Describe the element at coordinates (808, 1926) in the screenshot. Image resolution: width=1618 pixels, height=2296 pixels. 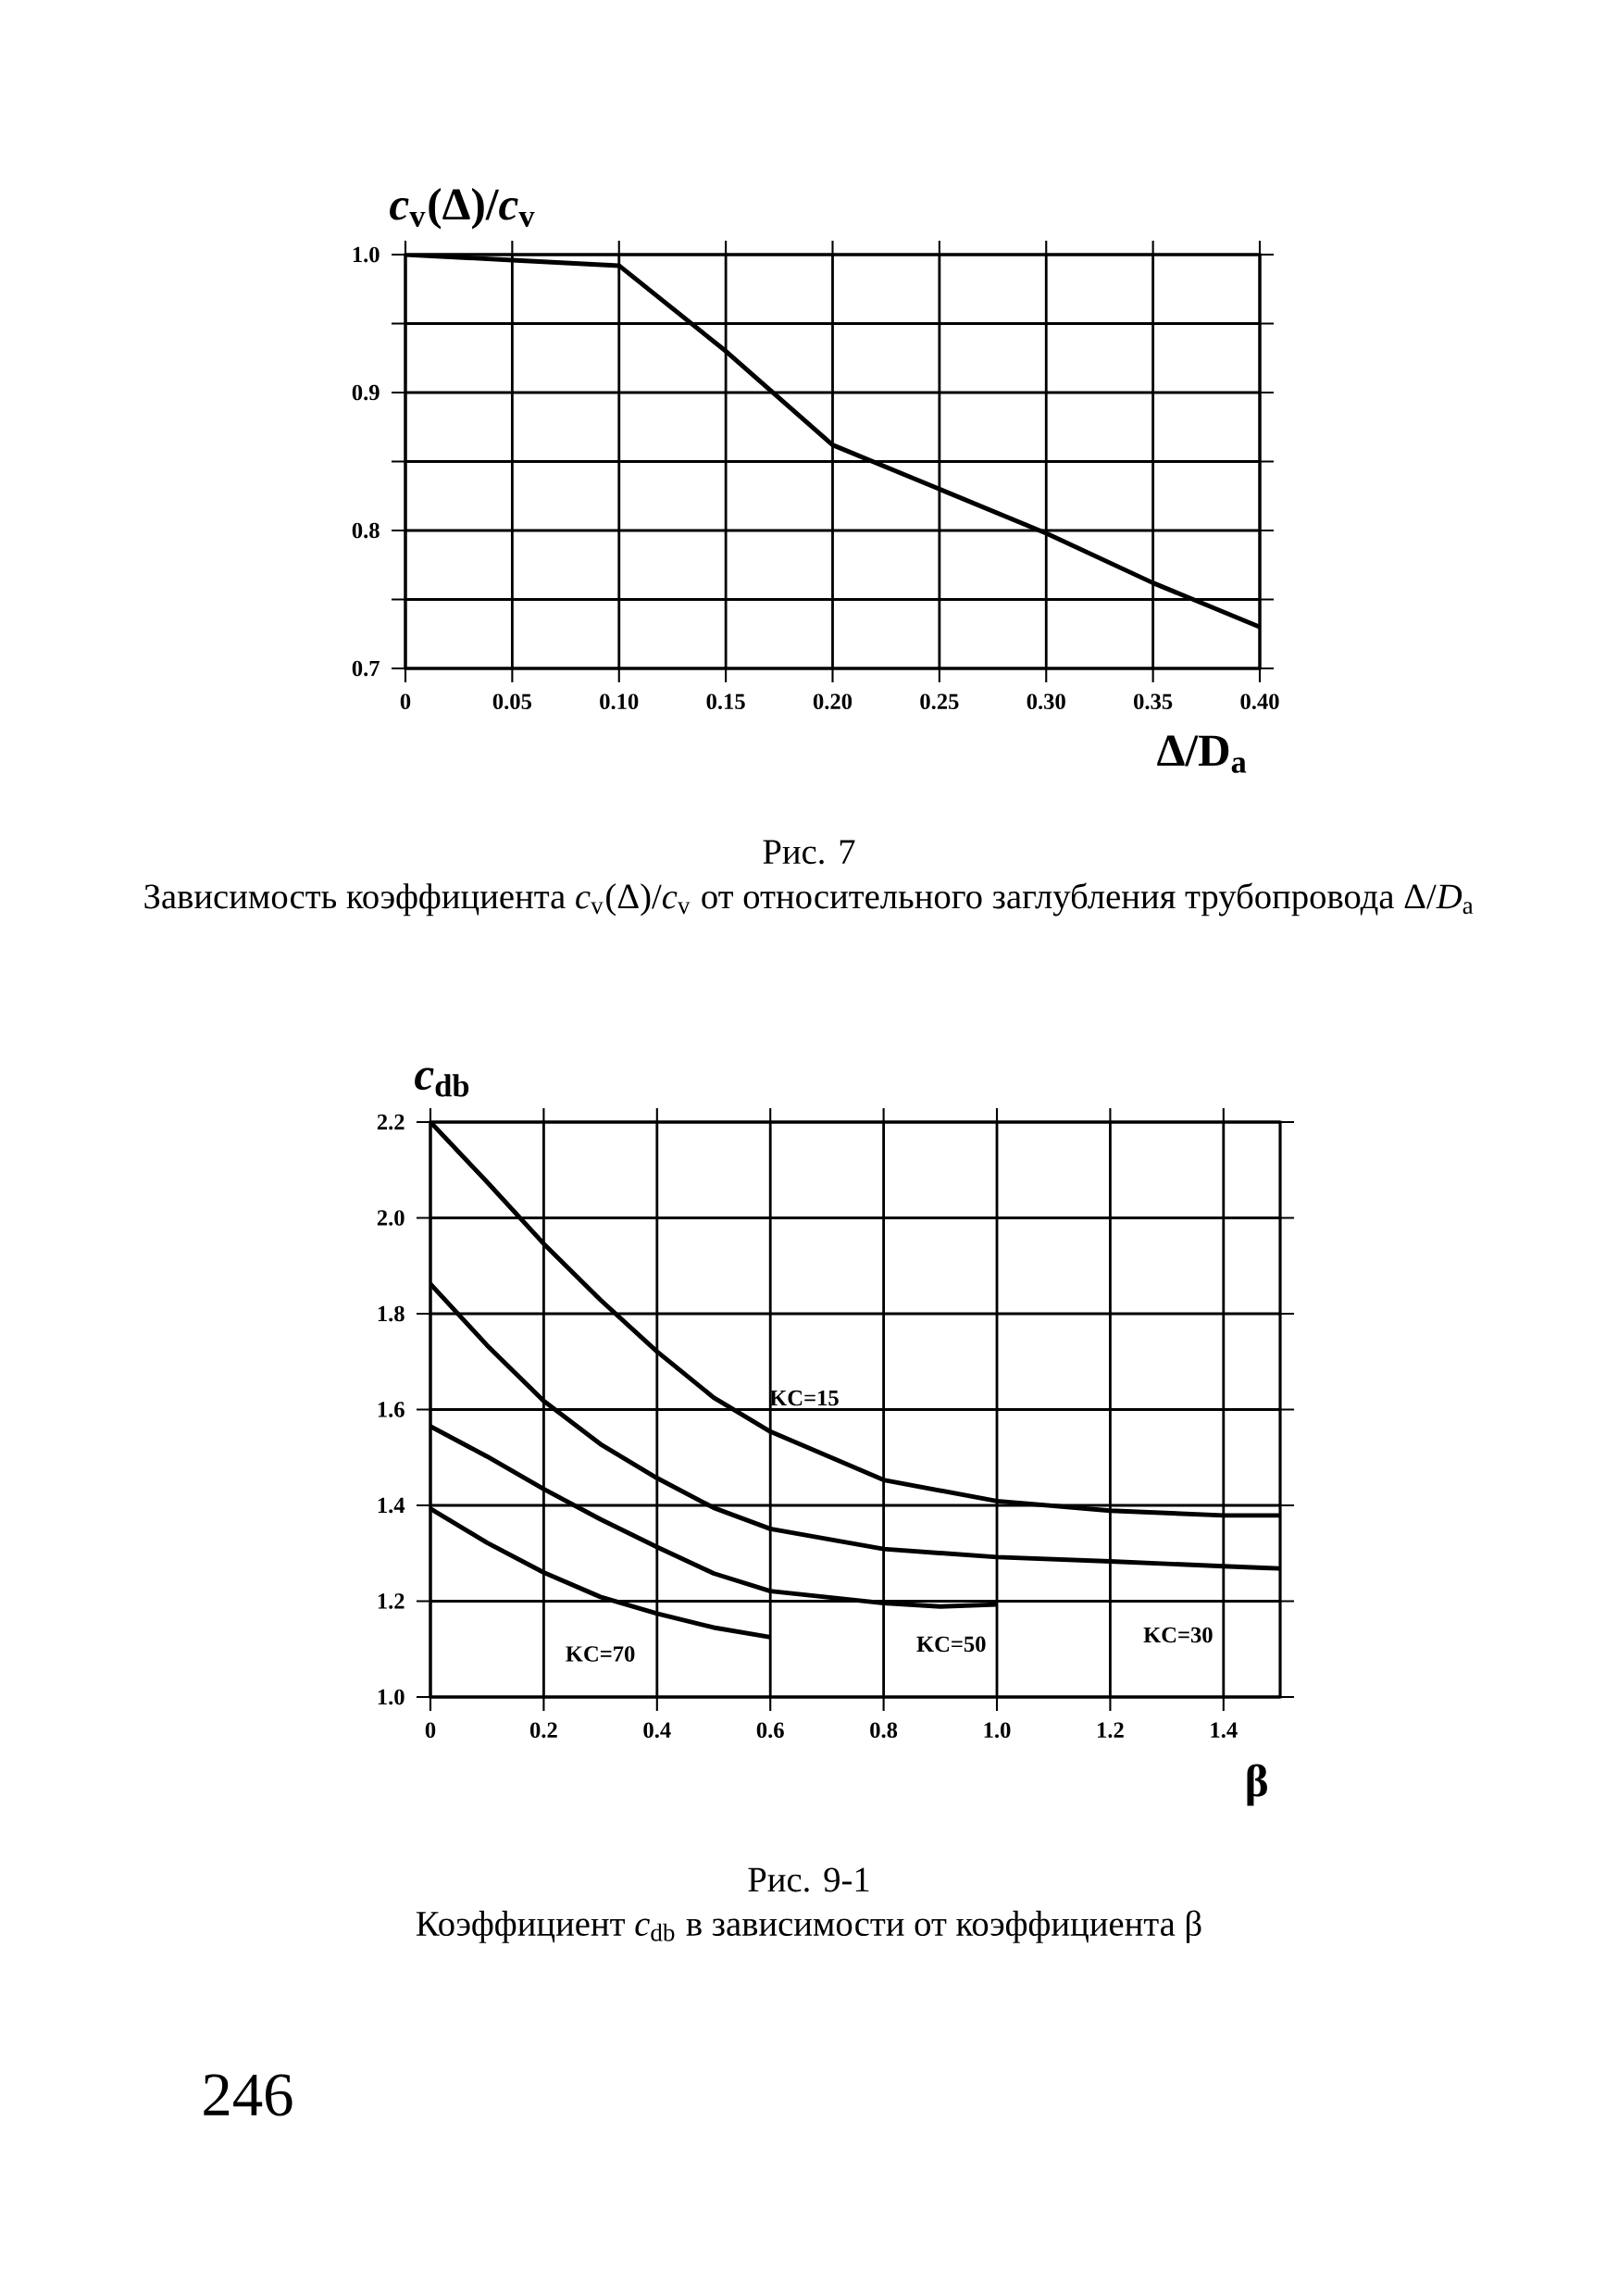
I see `text: Коэффициент c$_{db}$ в зависимости от коэффициента β` at that location.